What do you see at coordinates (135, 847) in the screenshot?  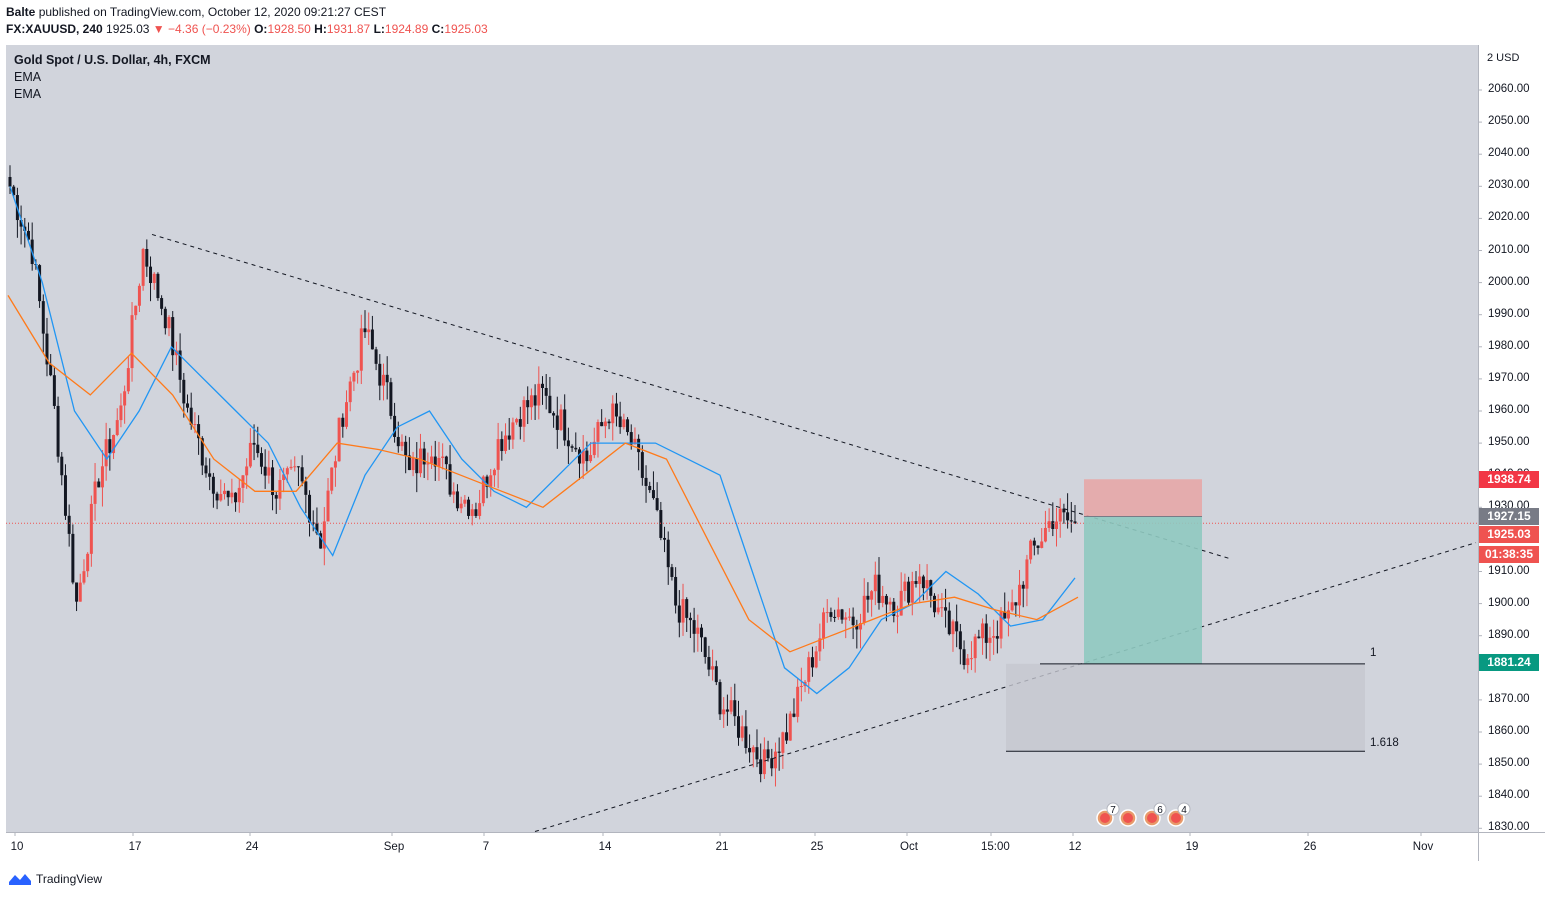 I see `time-tick: 17` at bounding box center [135, 847].